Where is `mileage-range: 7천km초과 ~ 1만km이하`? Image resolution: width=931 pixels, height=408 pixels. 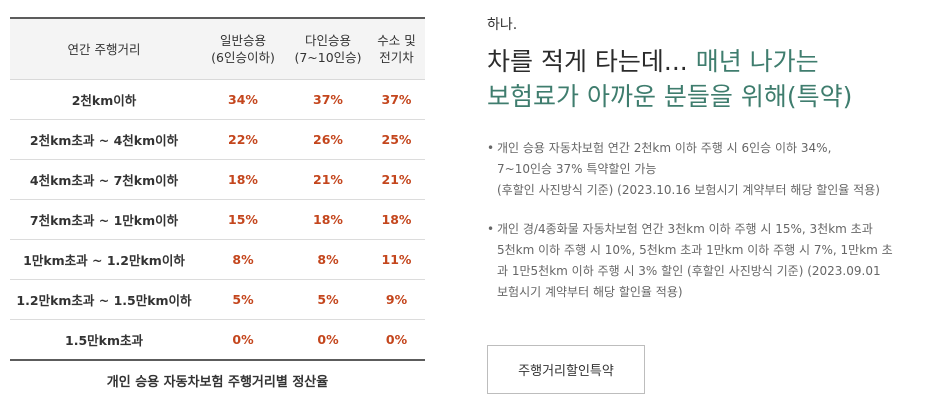
mileage-range: 7천km초과 ~ 1만km이하 is located at coordinates (104, 219).